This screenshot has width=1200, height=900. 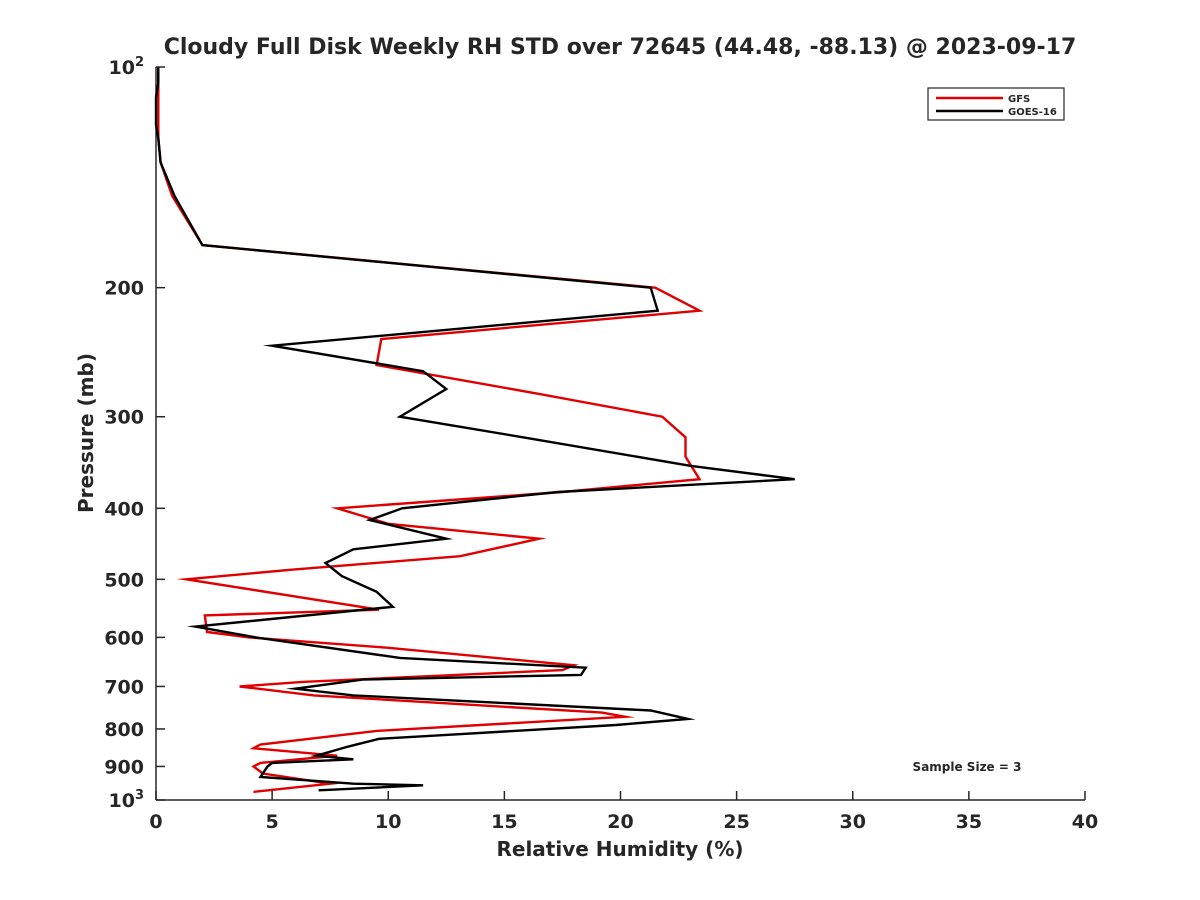 What do you see at coordinates (1032, 112) in the screenshot?
I see `legend-label: GOES-16` at bounding box center [1032, 112].